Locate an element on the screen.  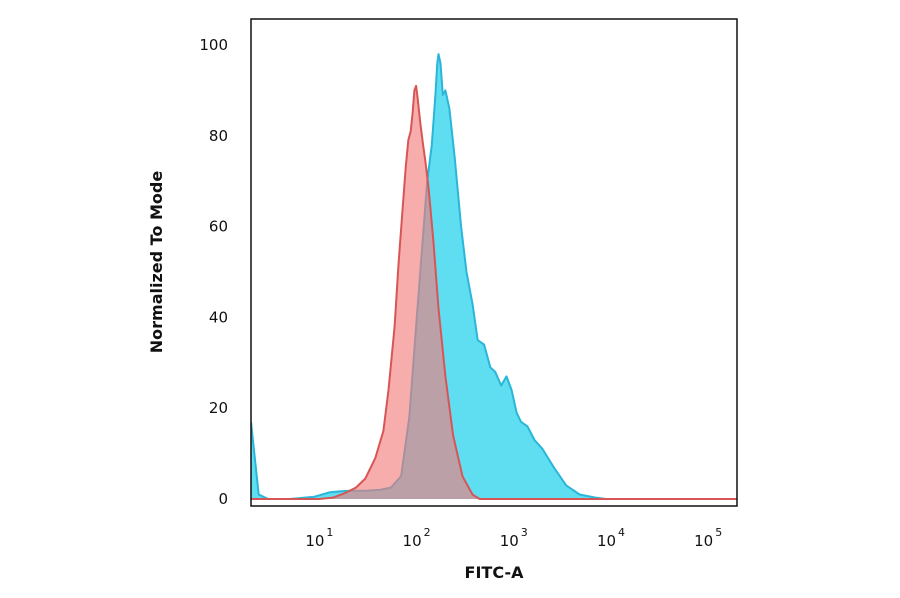
x-tick-exponent: 2 is located at coordinates (427, 532).